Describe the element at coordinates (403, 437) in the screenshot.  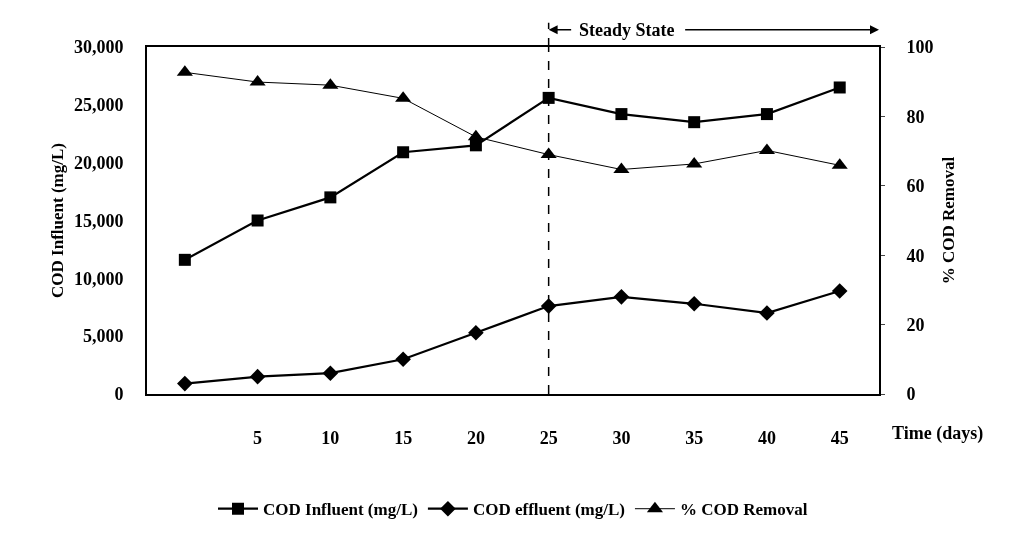
I see `x-tick-label: 15` at that location.